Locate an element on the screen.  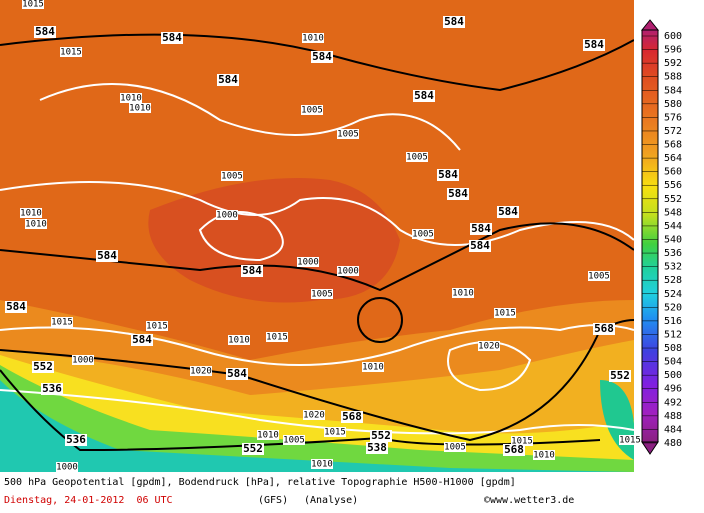
colorbar-label: 496 is located at coordinates (673, 389).